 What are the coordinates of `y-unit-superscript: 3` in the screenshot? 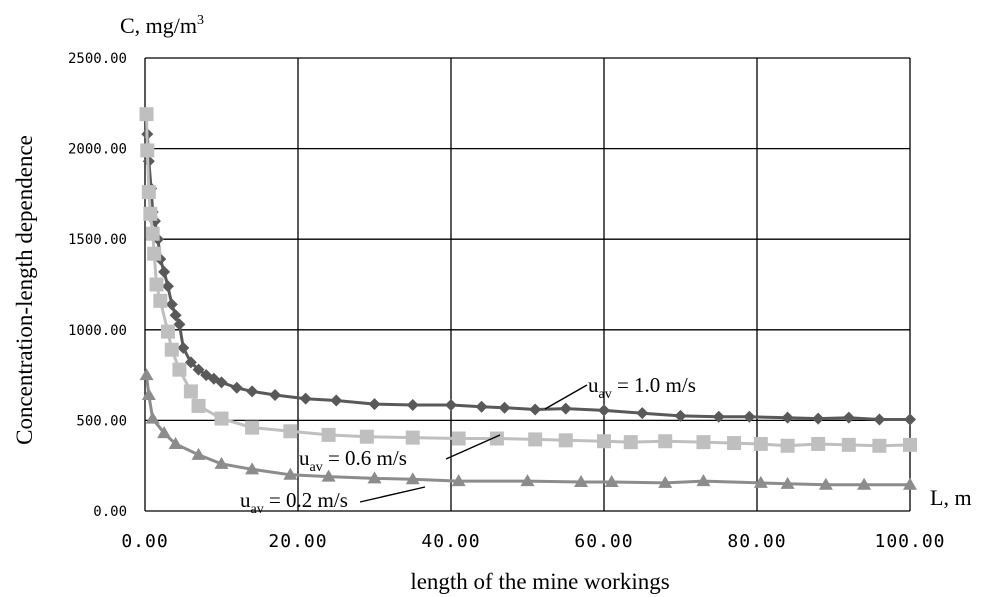 It's located at (200, 20).